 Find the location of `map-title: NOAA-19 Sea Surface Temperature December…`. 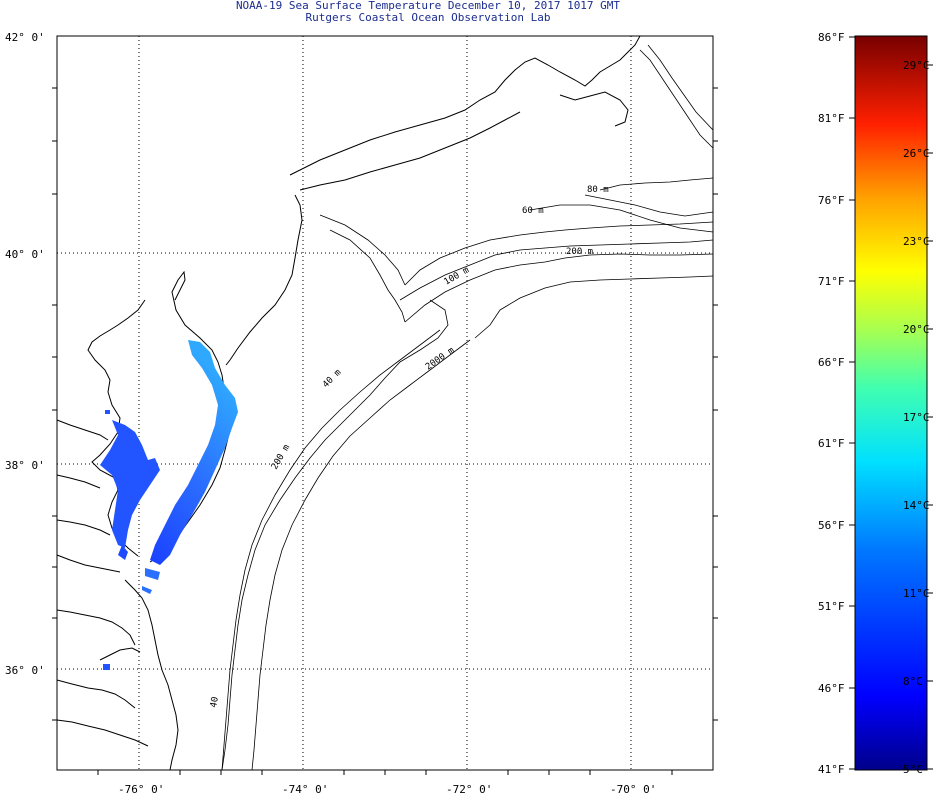

map-title: NOAA-19 Sea Surface Temperature December… is located at coordinates (428, 6).